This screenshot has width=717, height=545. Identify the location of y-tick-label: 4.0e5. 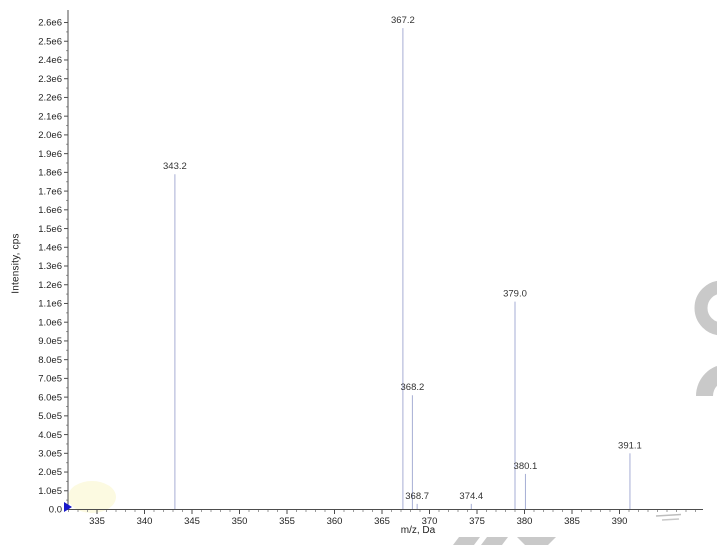
(50, 435).